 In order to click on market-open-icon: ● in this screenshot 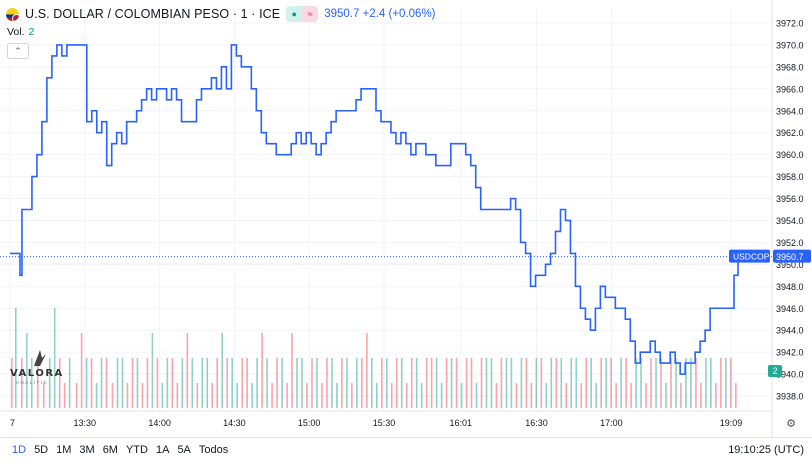, I will do `click(294, 14)`.